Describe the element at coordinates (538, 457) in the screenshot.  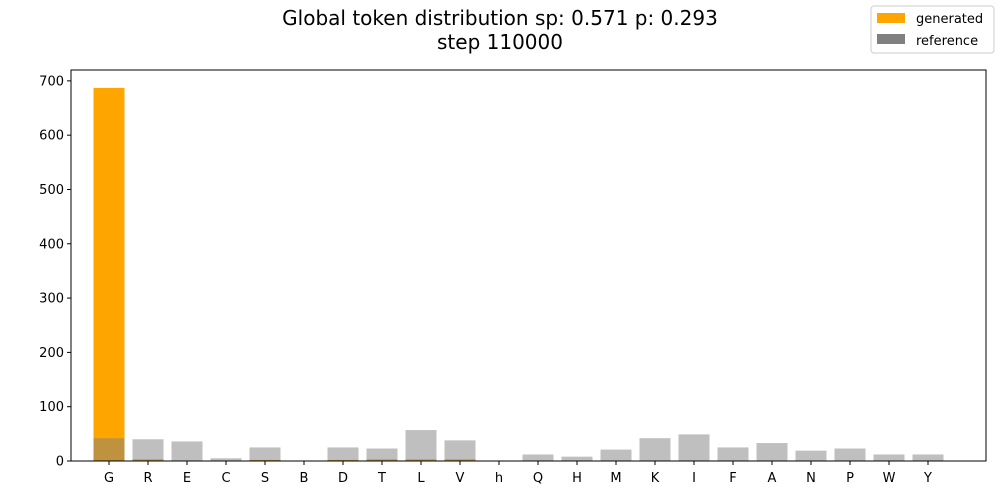
I see `bar-reference-Q` at that location.